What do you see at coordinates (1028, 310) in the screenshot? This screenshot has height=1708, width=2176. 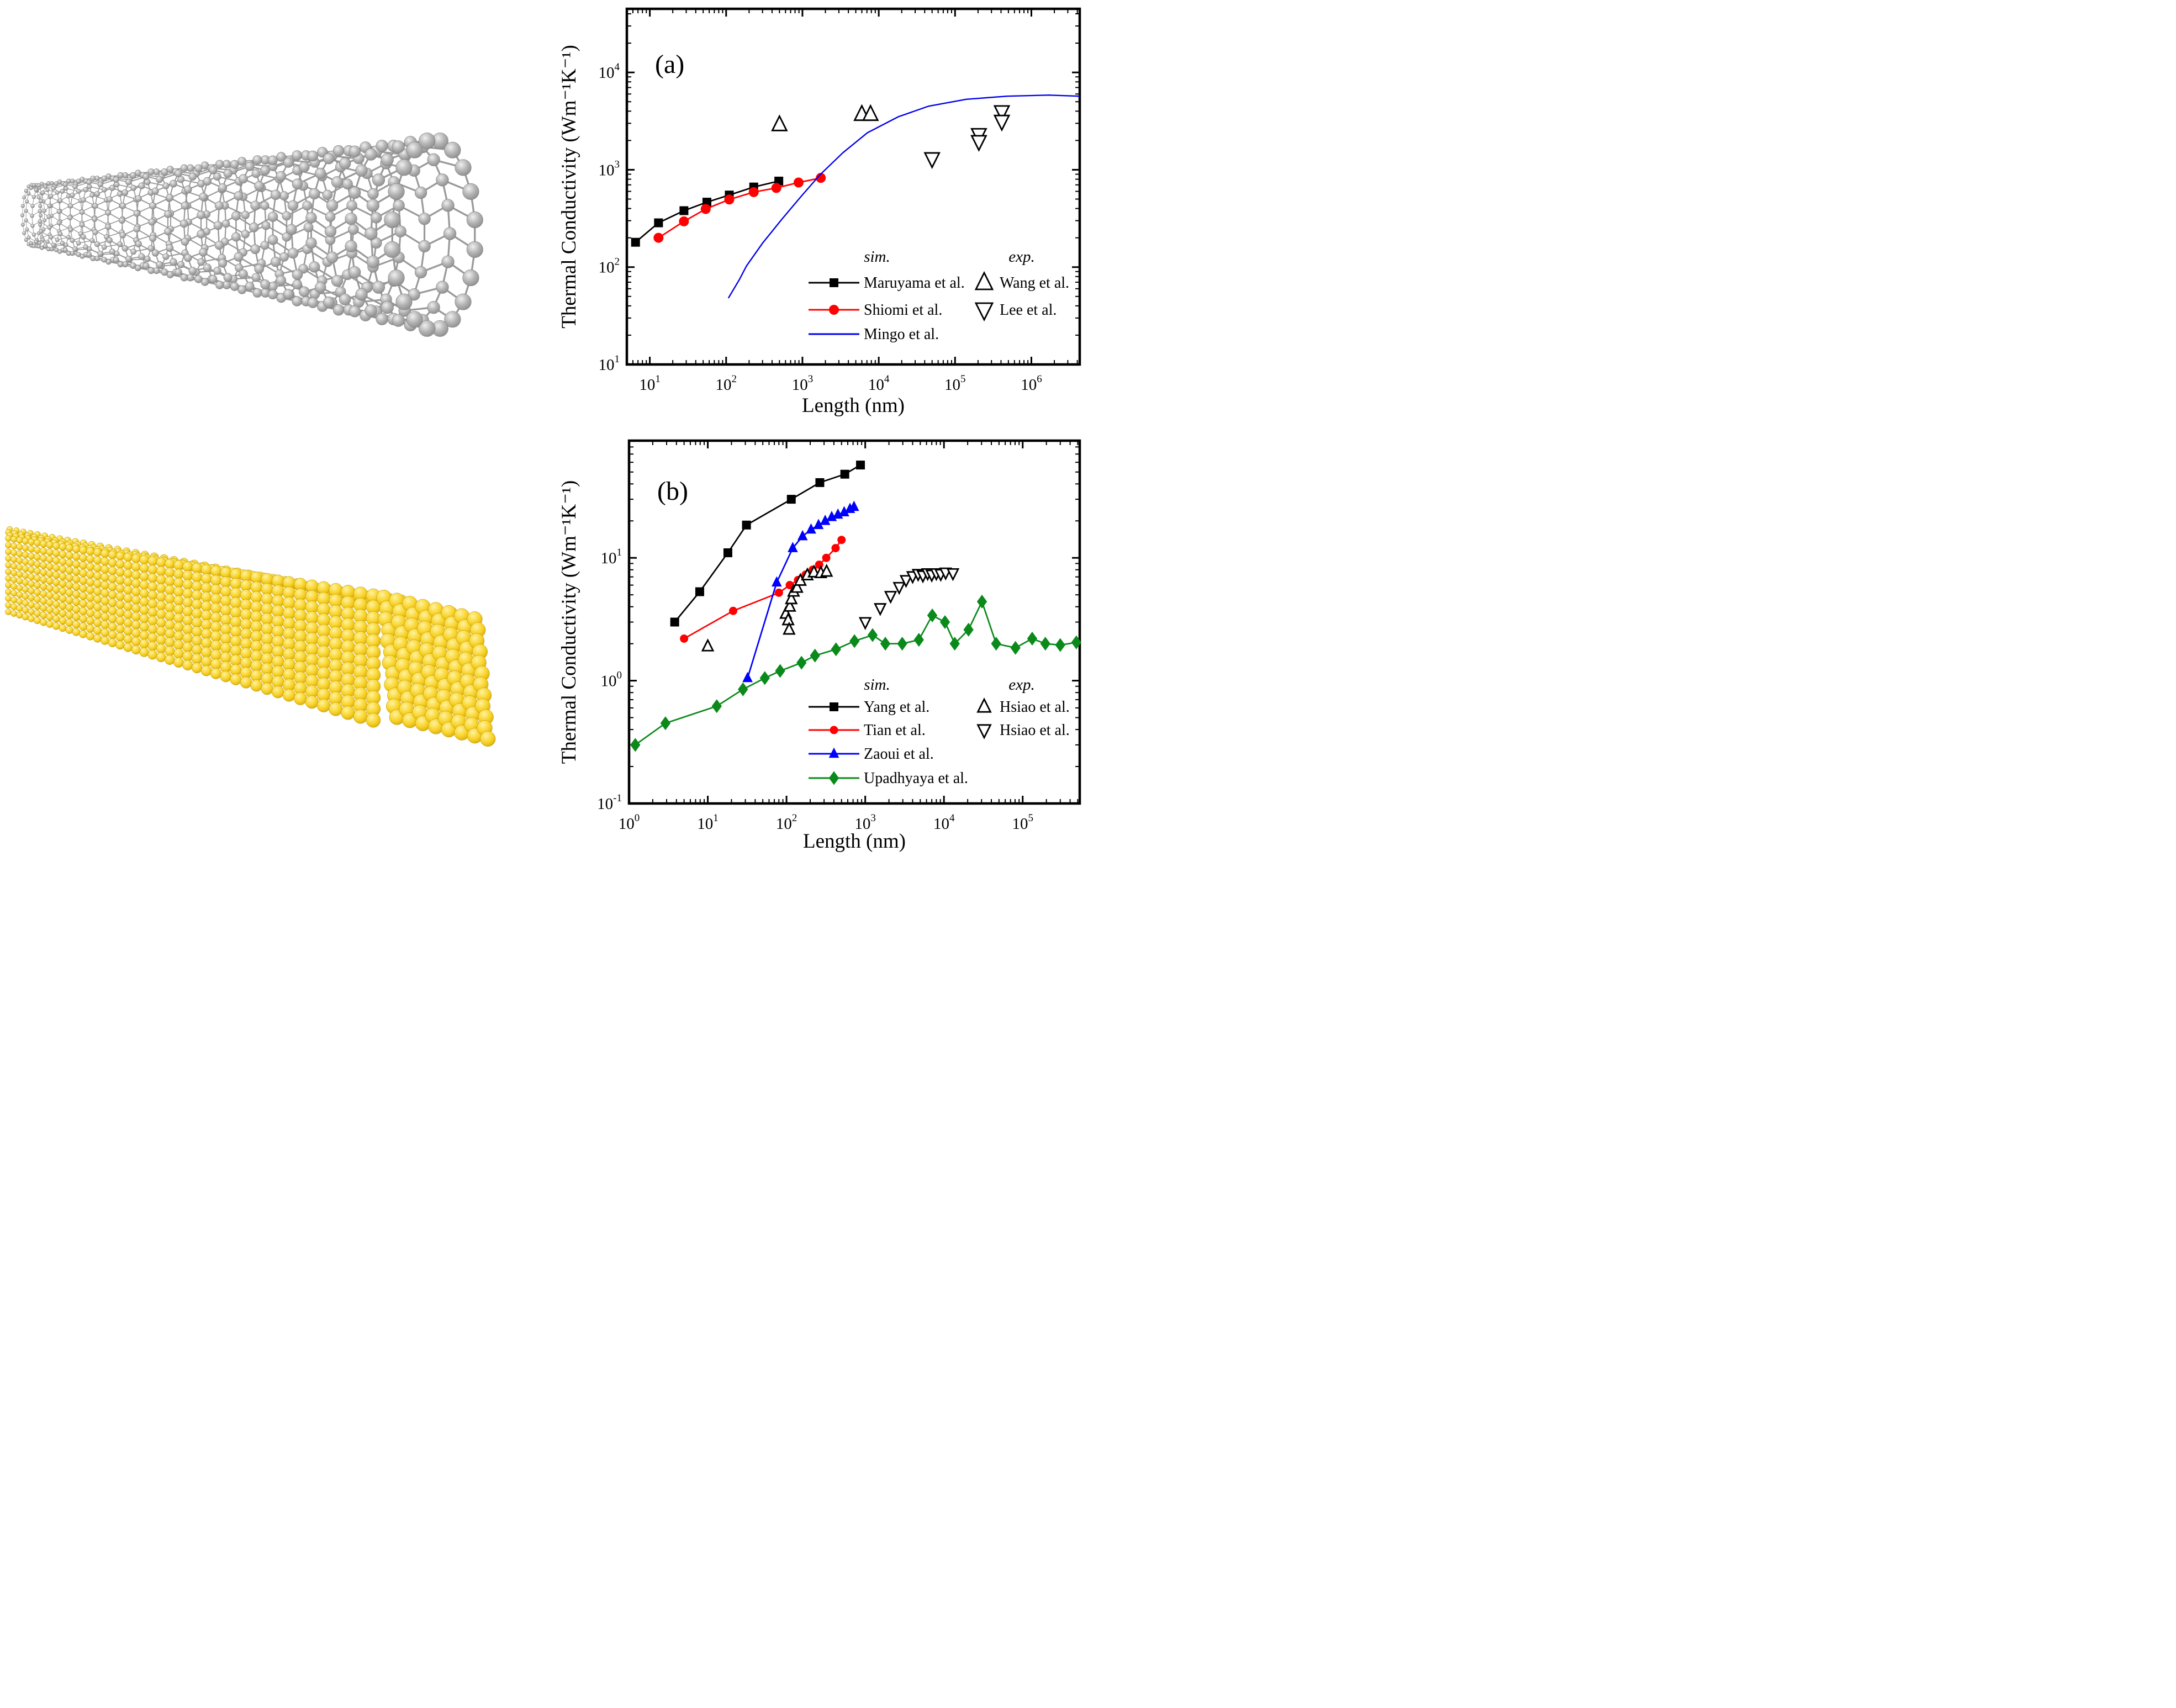 I see `legend-label-lee: Lee et al.` at bounding box center [1028, 310].